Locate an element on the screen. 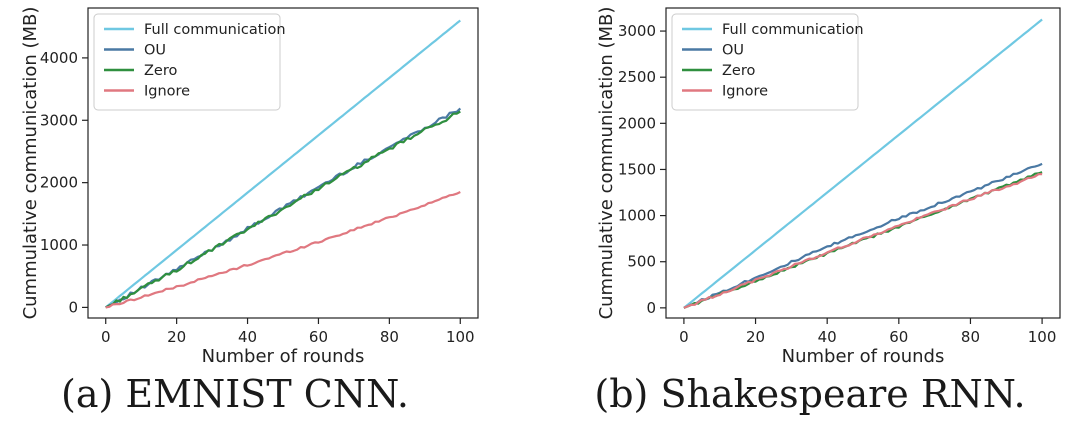  series-ou-line is located at coordinates (863, 235).